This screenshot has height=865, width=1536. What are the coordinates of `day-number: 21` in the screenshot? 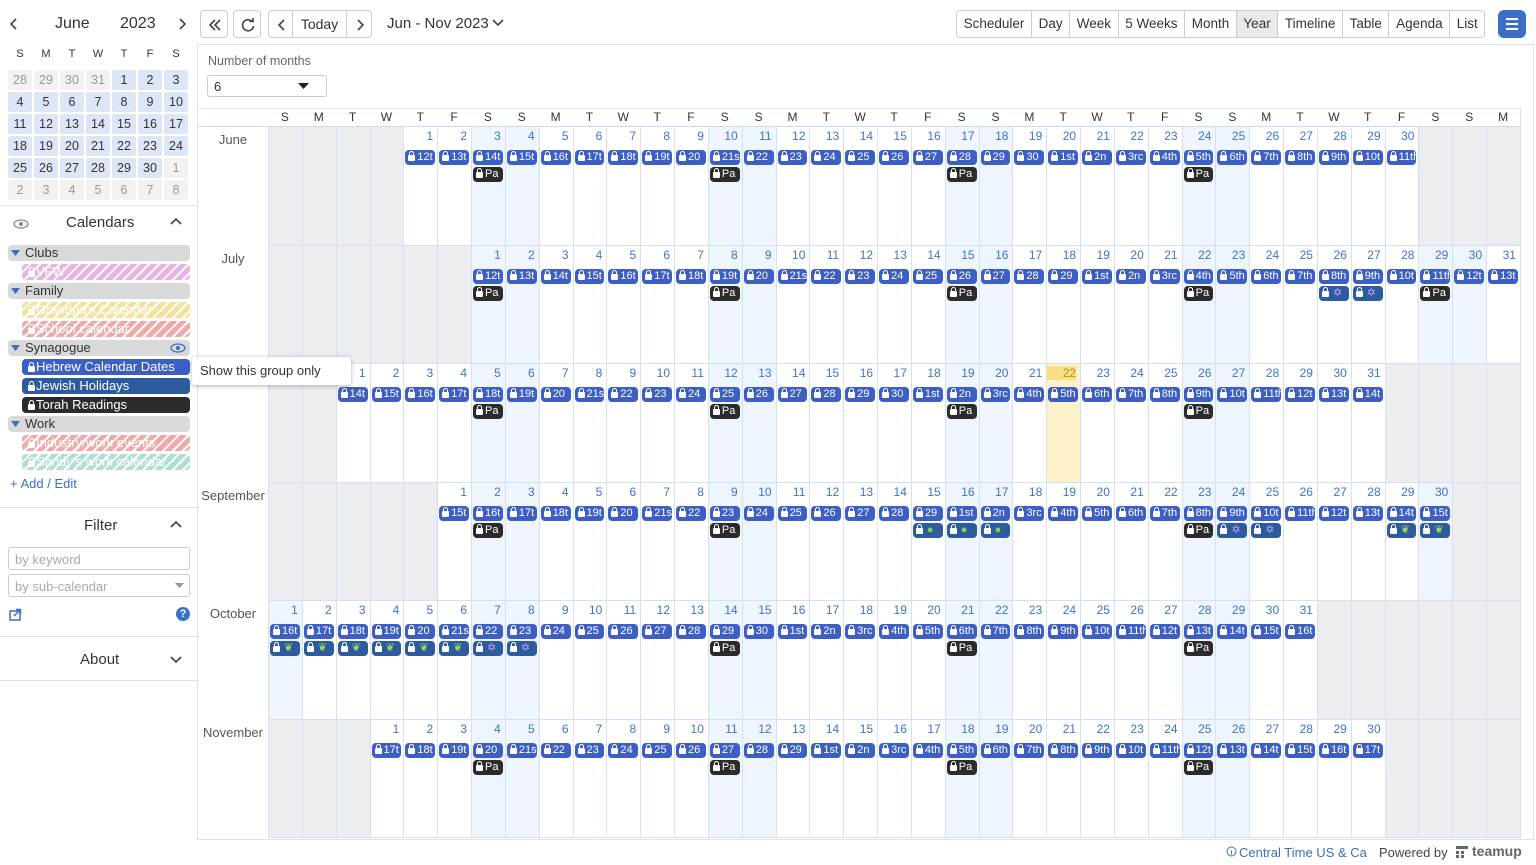 It's located at (968, 610).